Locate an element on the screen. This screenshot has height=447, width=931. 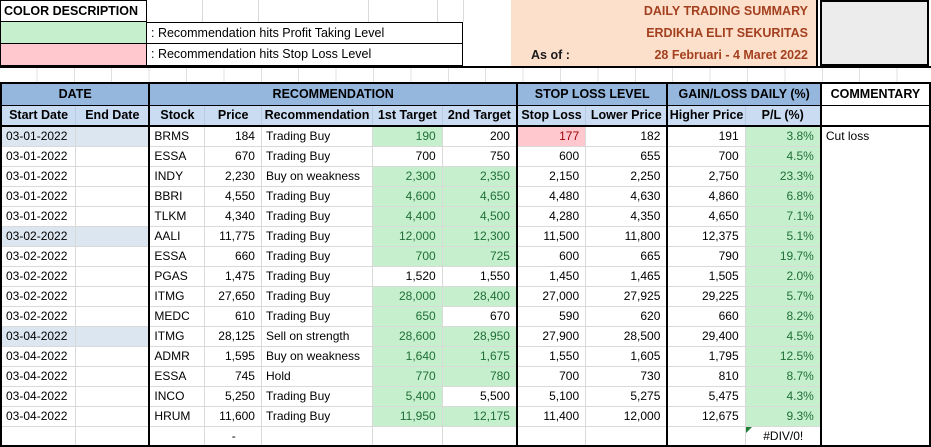
cell-pl-pct: 4.5% is located at coordinates (783, 336).